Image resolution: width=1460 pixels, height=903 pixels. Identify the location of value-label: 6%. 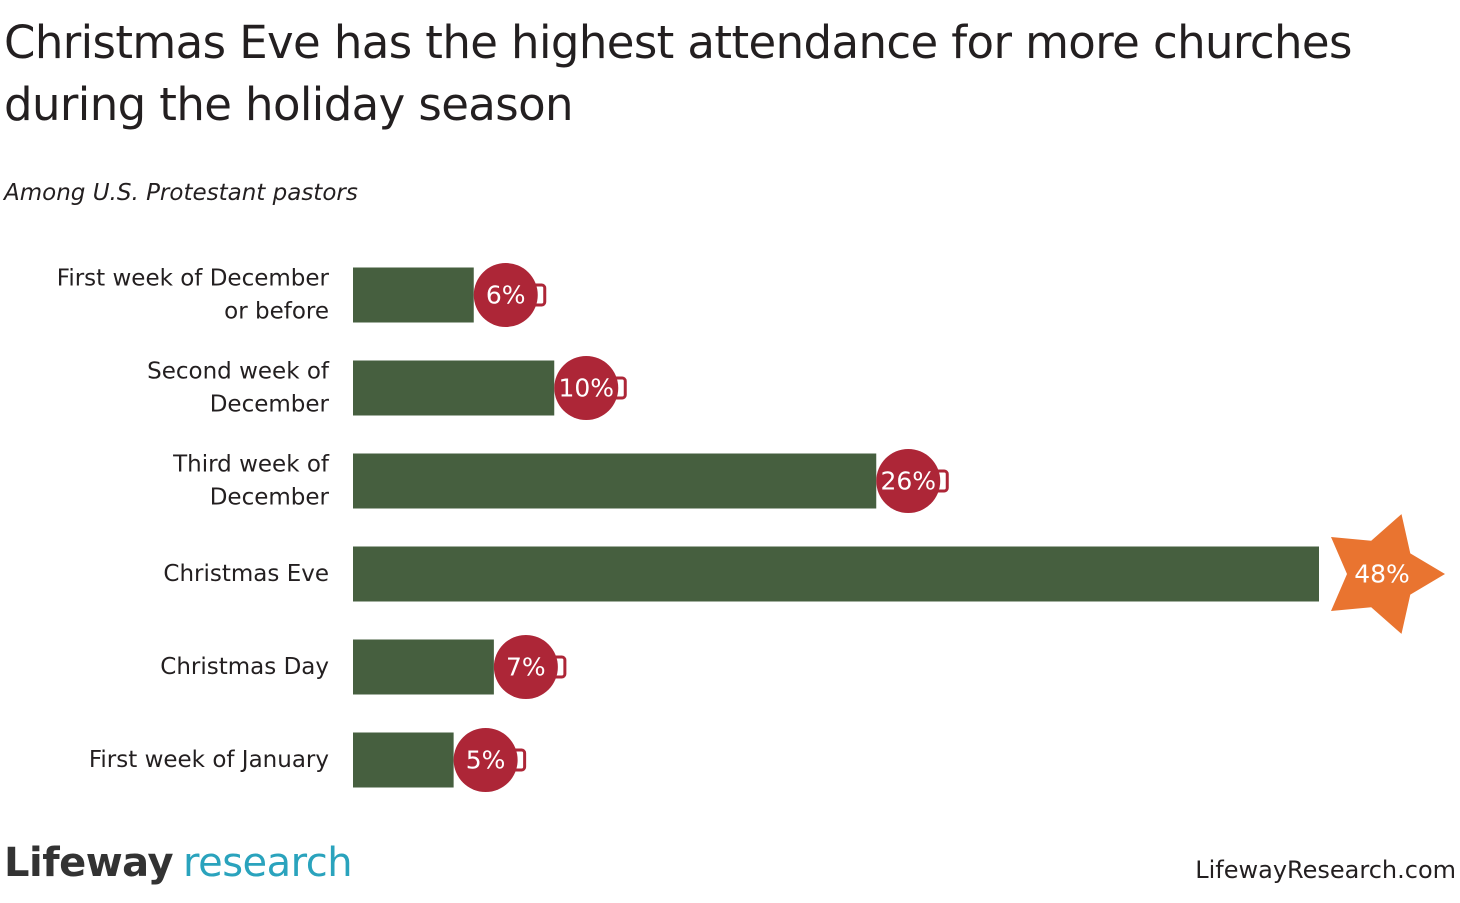
(506, 295).